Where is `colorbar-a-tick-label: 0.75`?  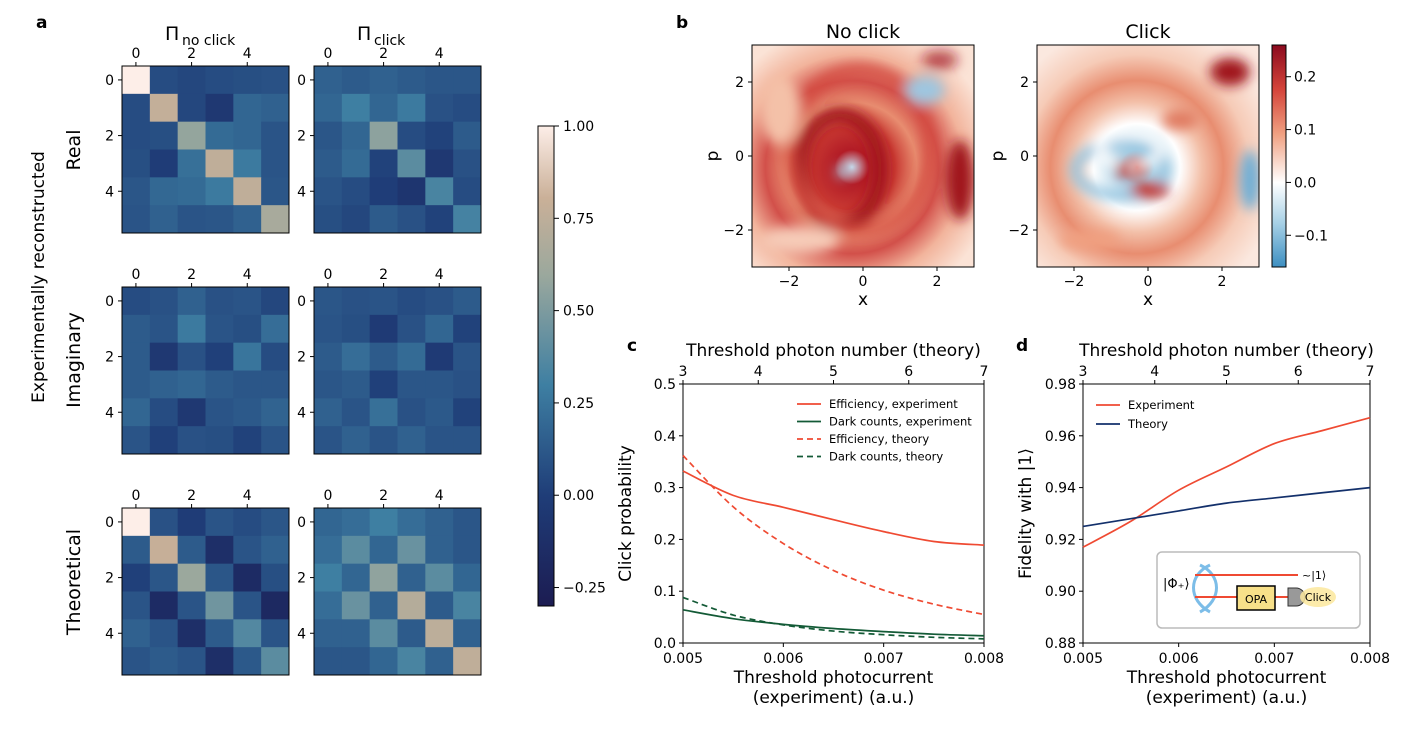
colorbar-a-tick-label: 0.75 is located at coordinates (578, 219).